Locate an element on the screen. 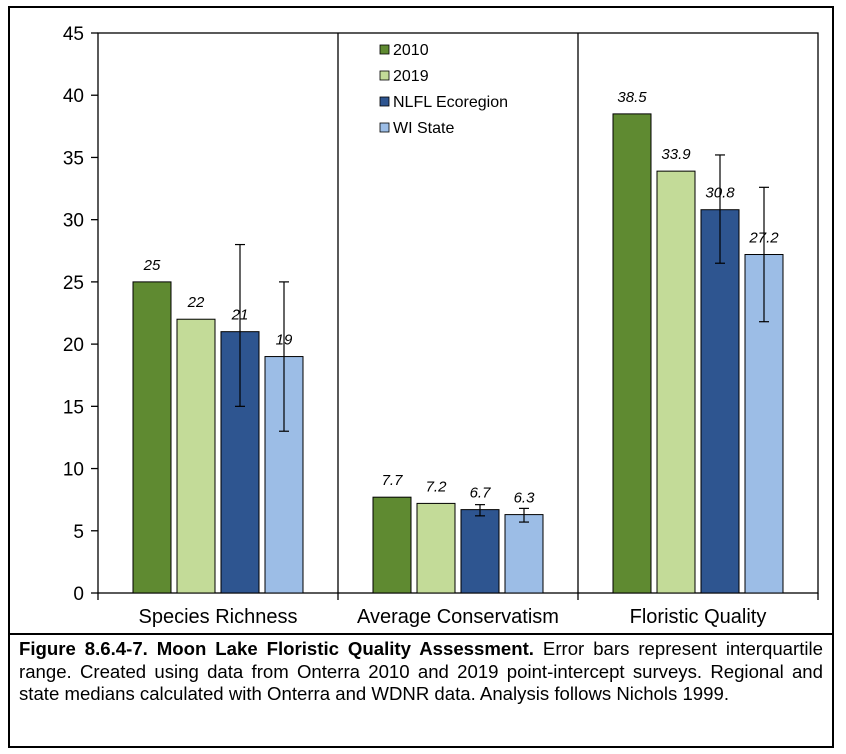 The height and width of the screenshot is (754, 846). y-tick-label: 35 is located at coordinates (73, 158).